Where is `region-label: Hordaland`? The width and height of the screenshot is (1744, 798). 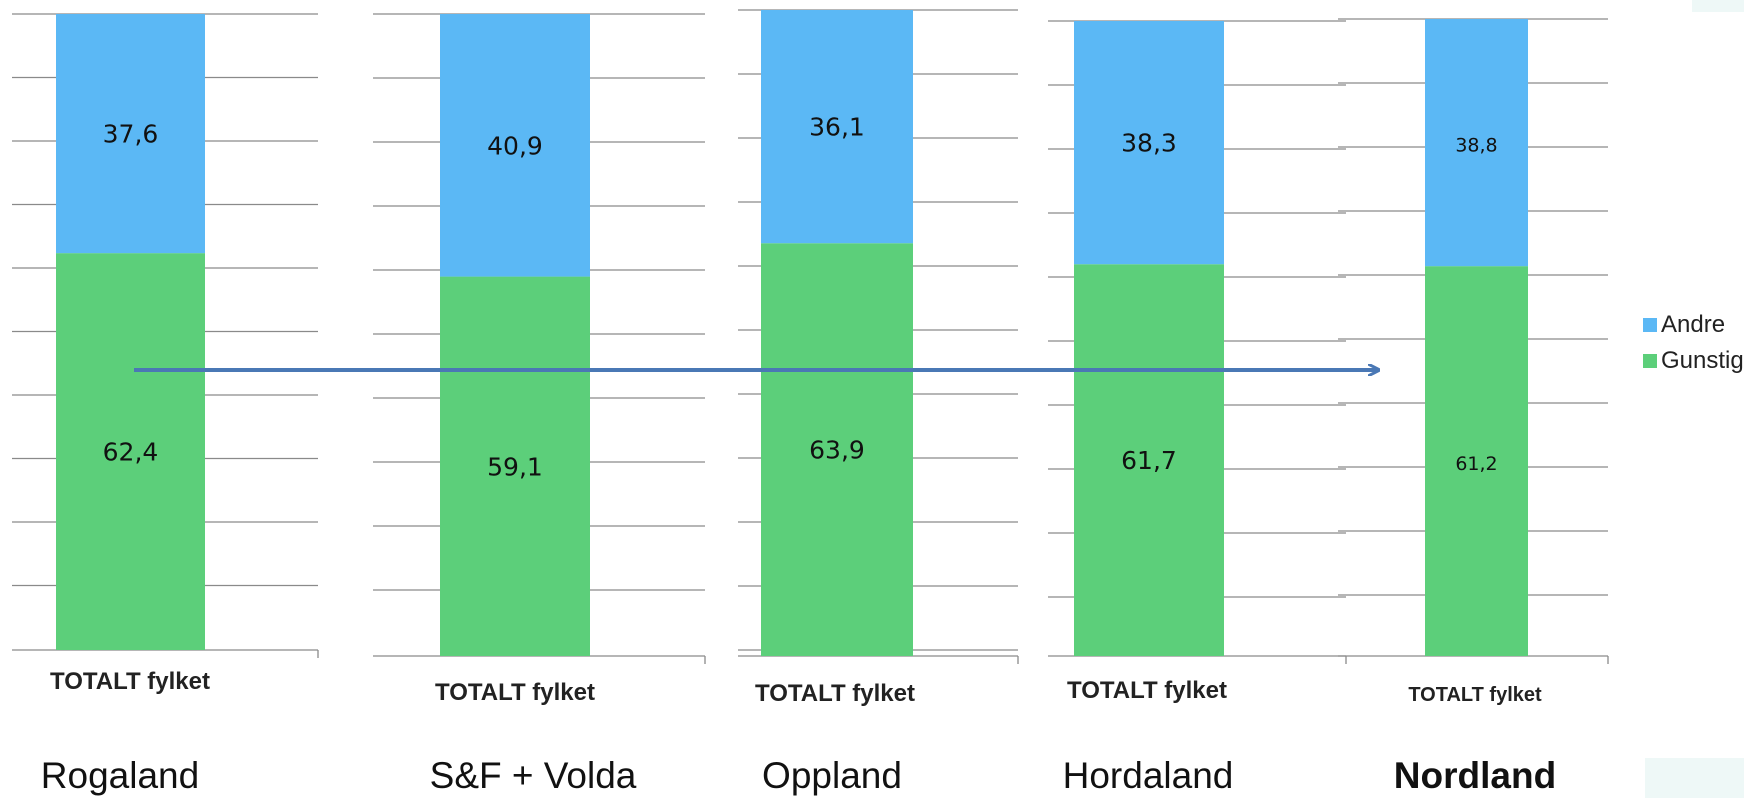
region-label: Hordaland is located at coordinates (1148, 775).